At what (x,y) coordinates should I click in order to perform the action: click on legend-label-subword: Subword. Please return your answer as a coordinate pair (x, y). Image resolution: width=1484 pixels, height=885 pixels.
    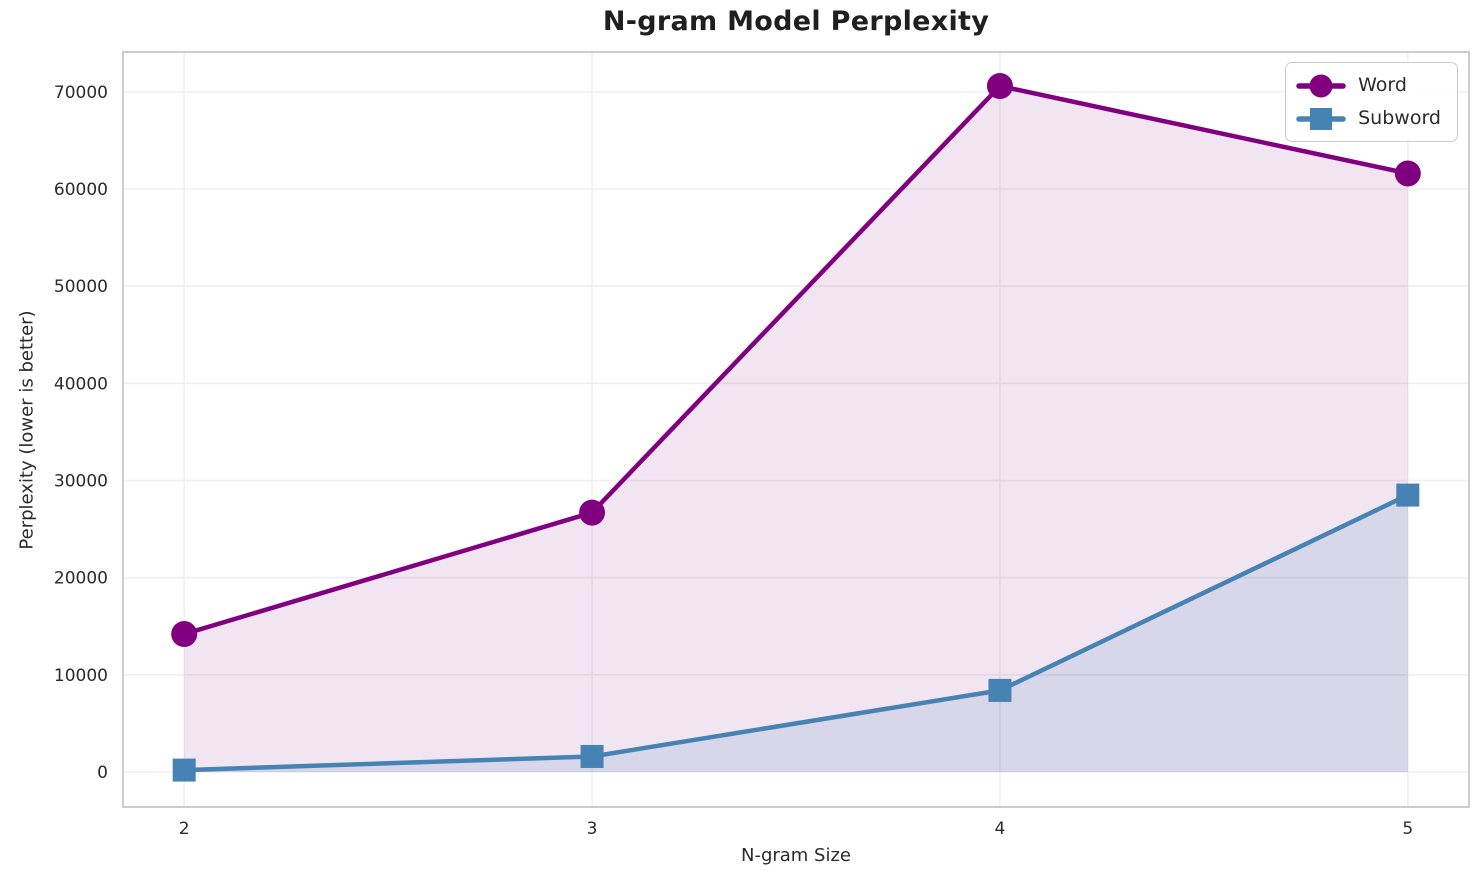
    Looking at the image, I should click on (1399, 118).